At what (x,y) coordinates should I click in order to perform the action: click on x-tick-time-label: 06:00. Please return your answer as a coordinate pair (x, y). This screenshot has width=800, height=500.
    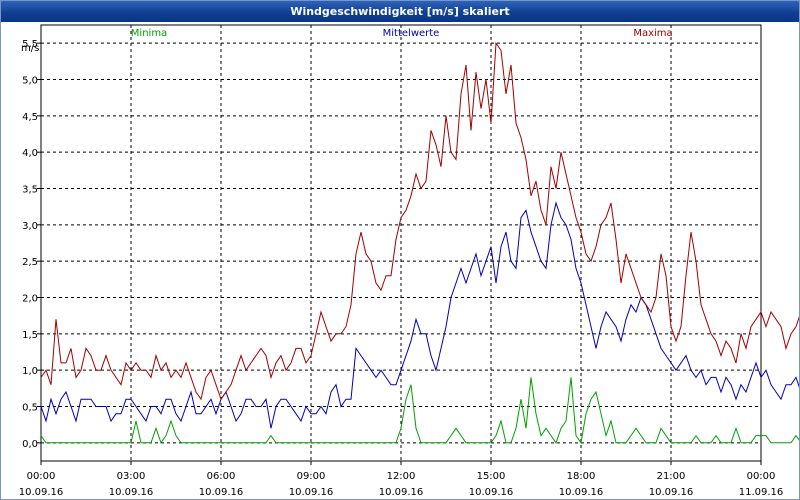
    Looking at the image, I should click on (221, 476).